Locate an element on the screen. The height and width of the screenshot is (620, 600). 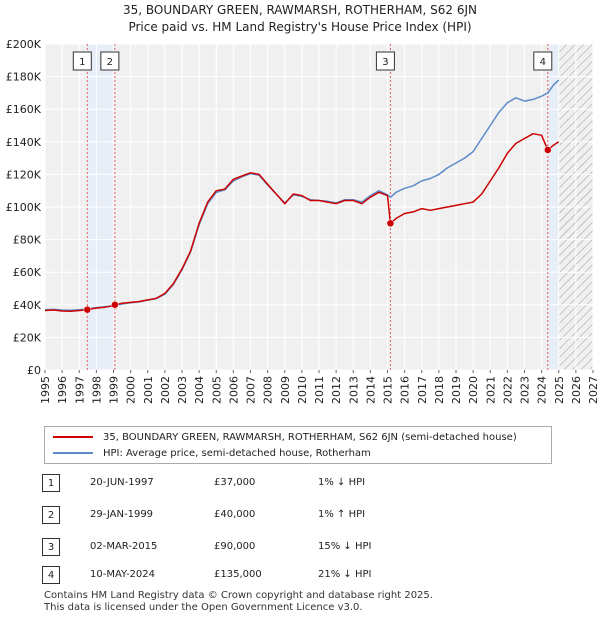
x-tick-label: 2014 is located at coordinates (370, 390).